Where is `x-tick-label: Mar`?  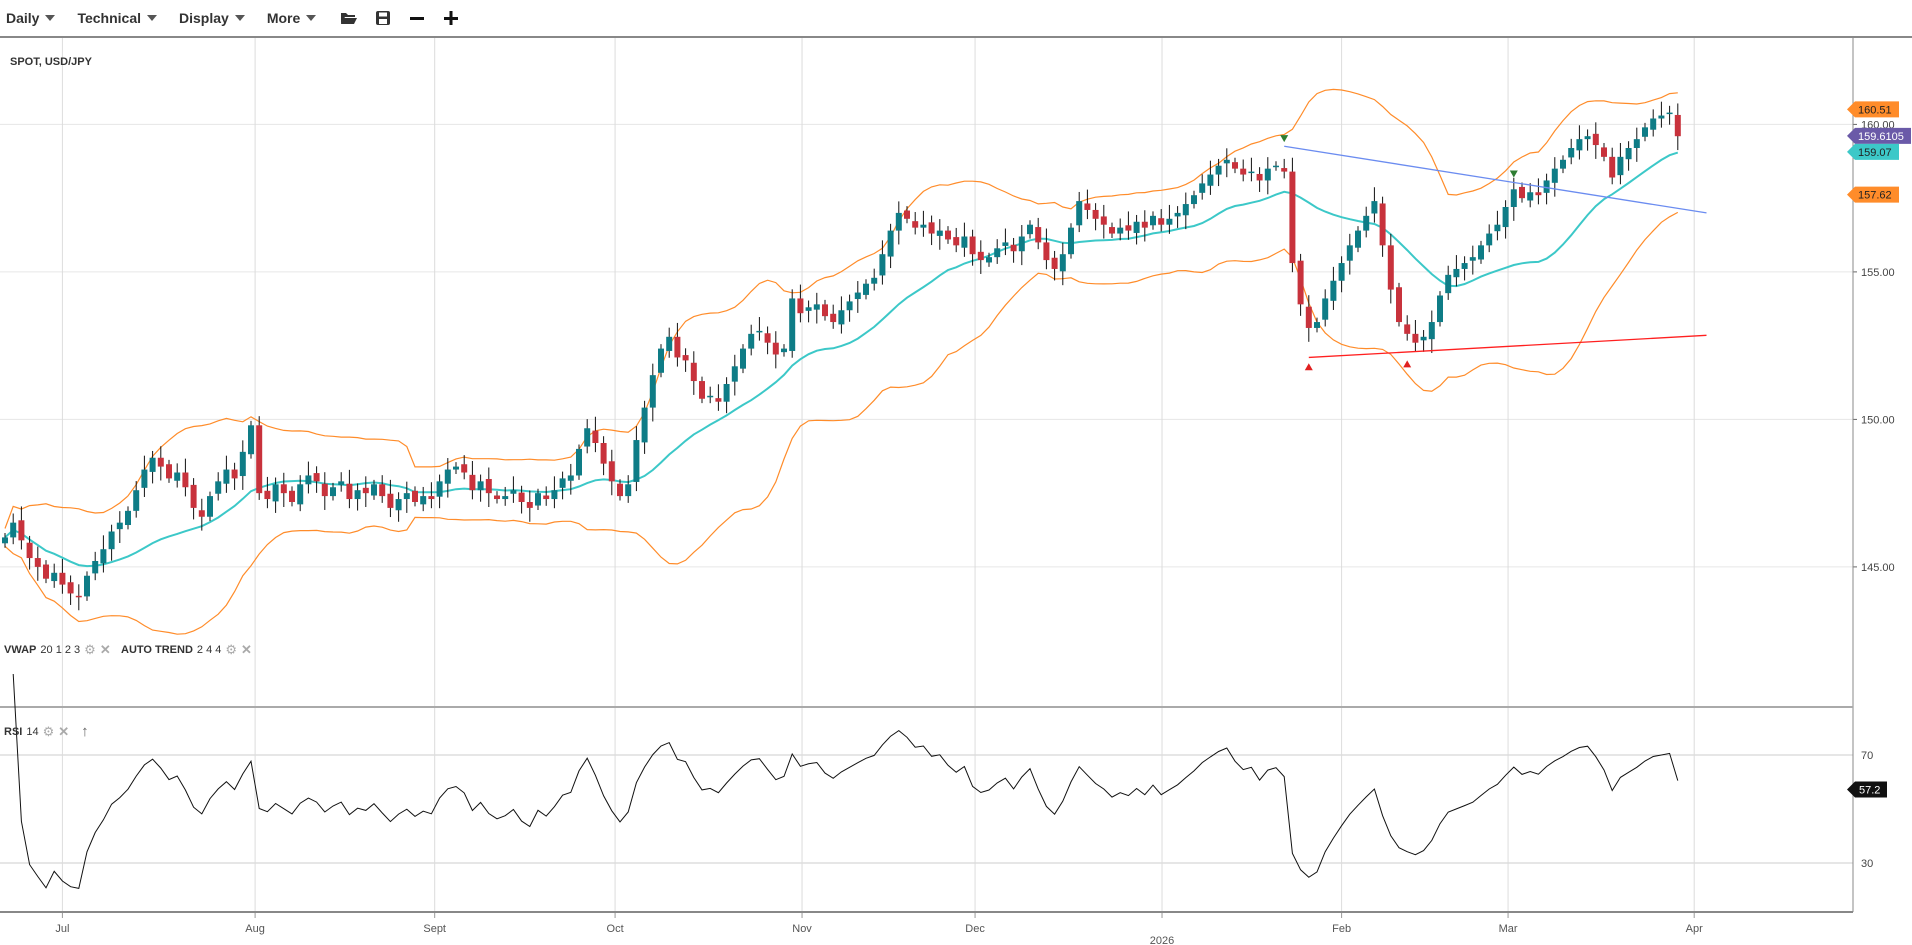 x-tick-label: Mar is located at coordinates (1508, 929).